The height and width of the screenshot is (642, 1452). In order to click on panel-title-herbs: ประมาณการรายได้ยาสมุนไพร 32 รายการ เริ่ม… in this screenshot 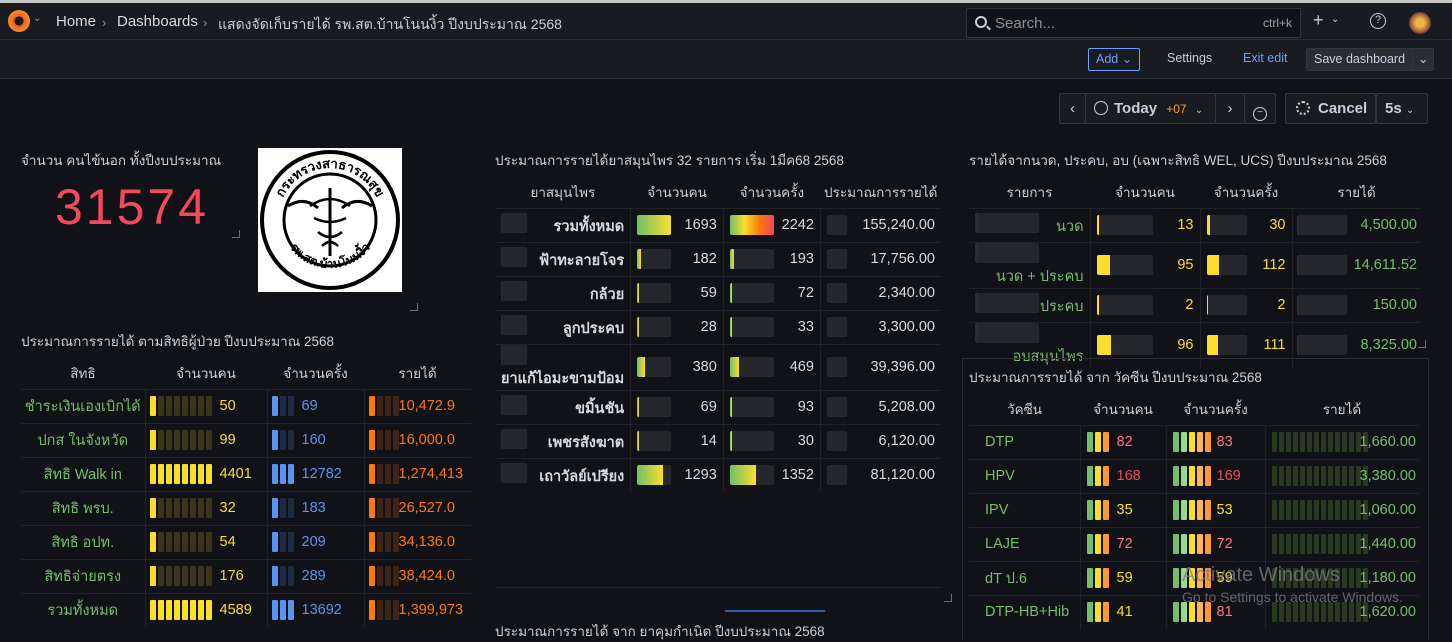, I will do `click(669, 160)`.